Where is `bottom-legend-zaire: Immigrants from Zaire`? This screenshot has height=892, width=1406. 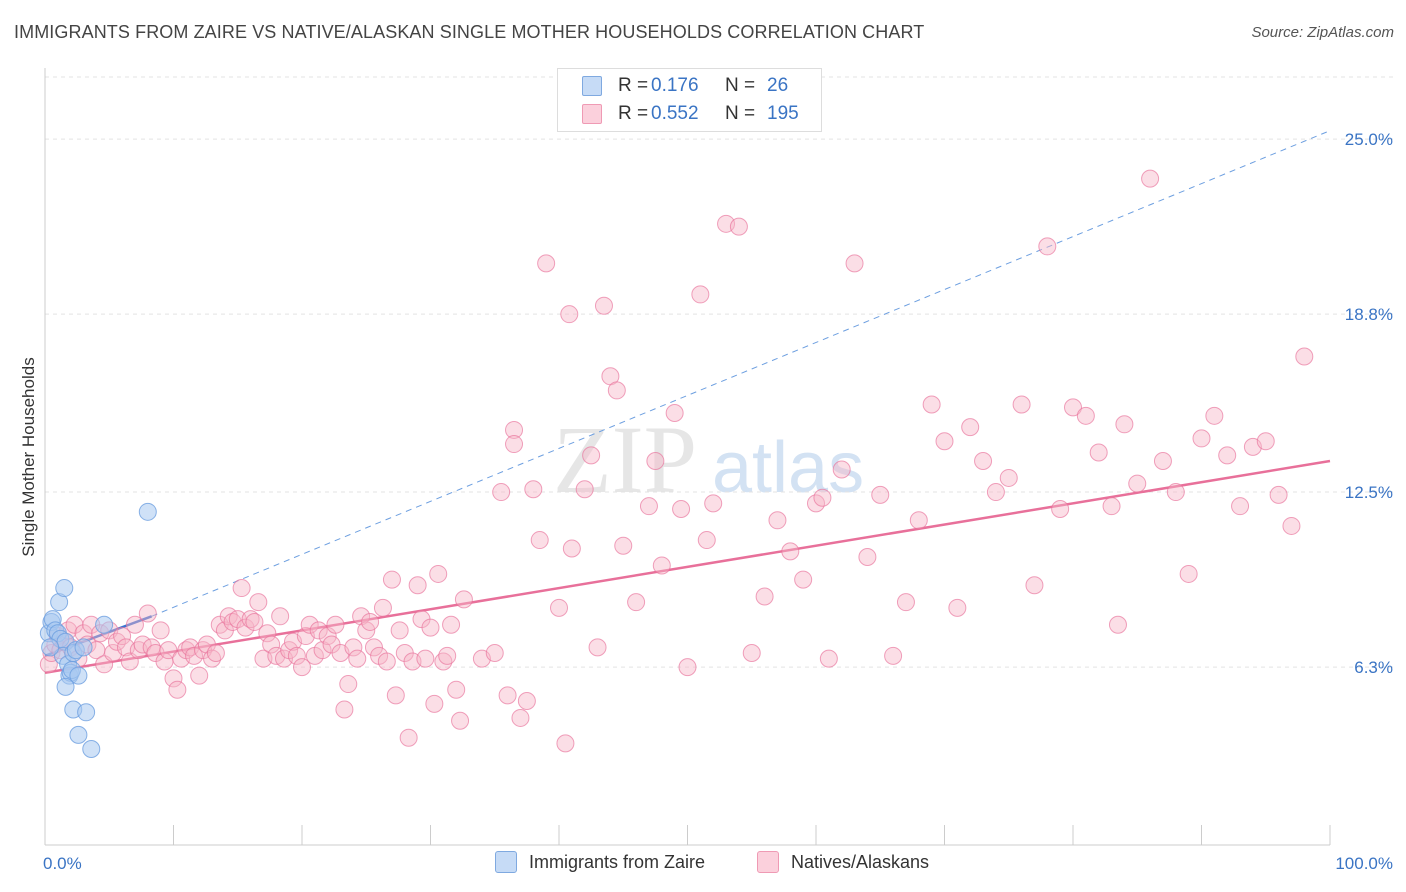
bottom-legend-zaire: Immigrants from Zaire is located at coordinates (600, 862).